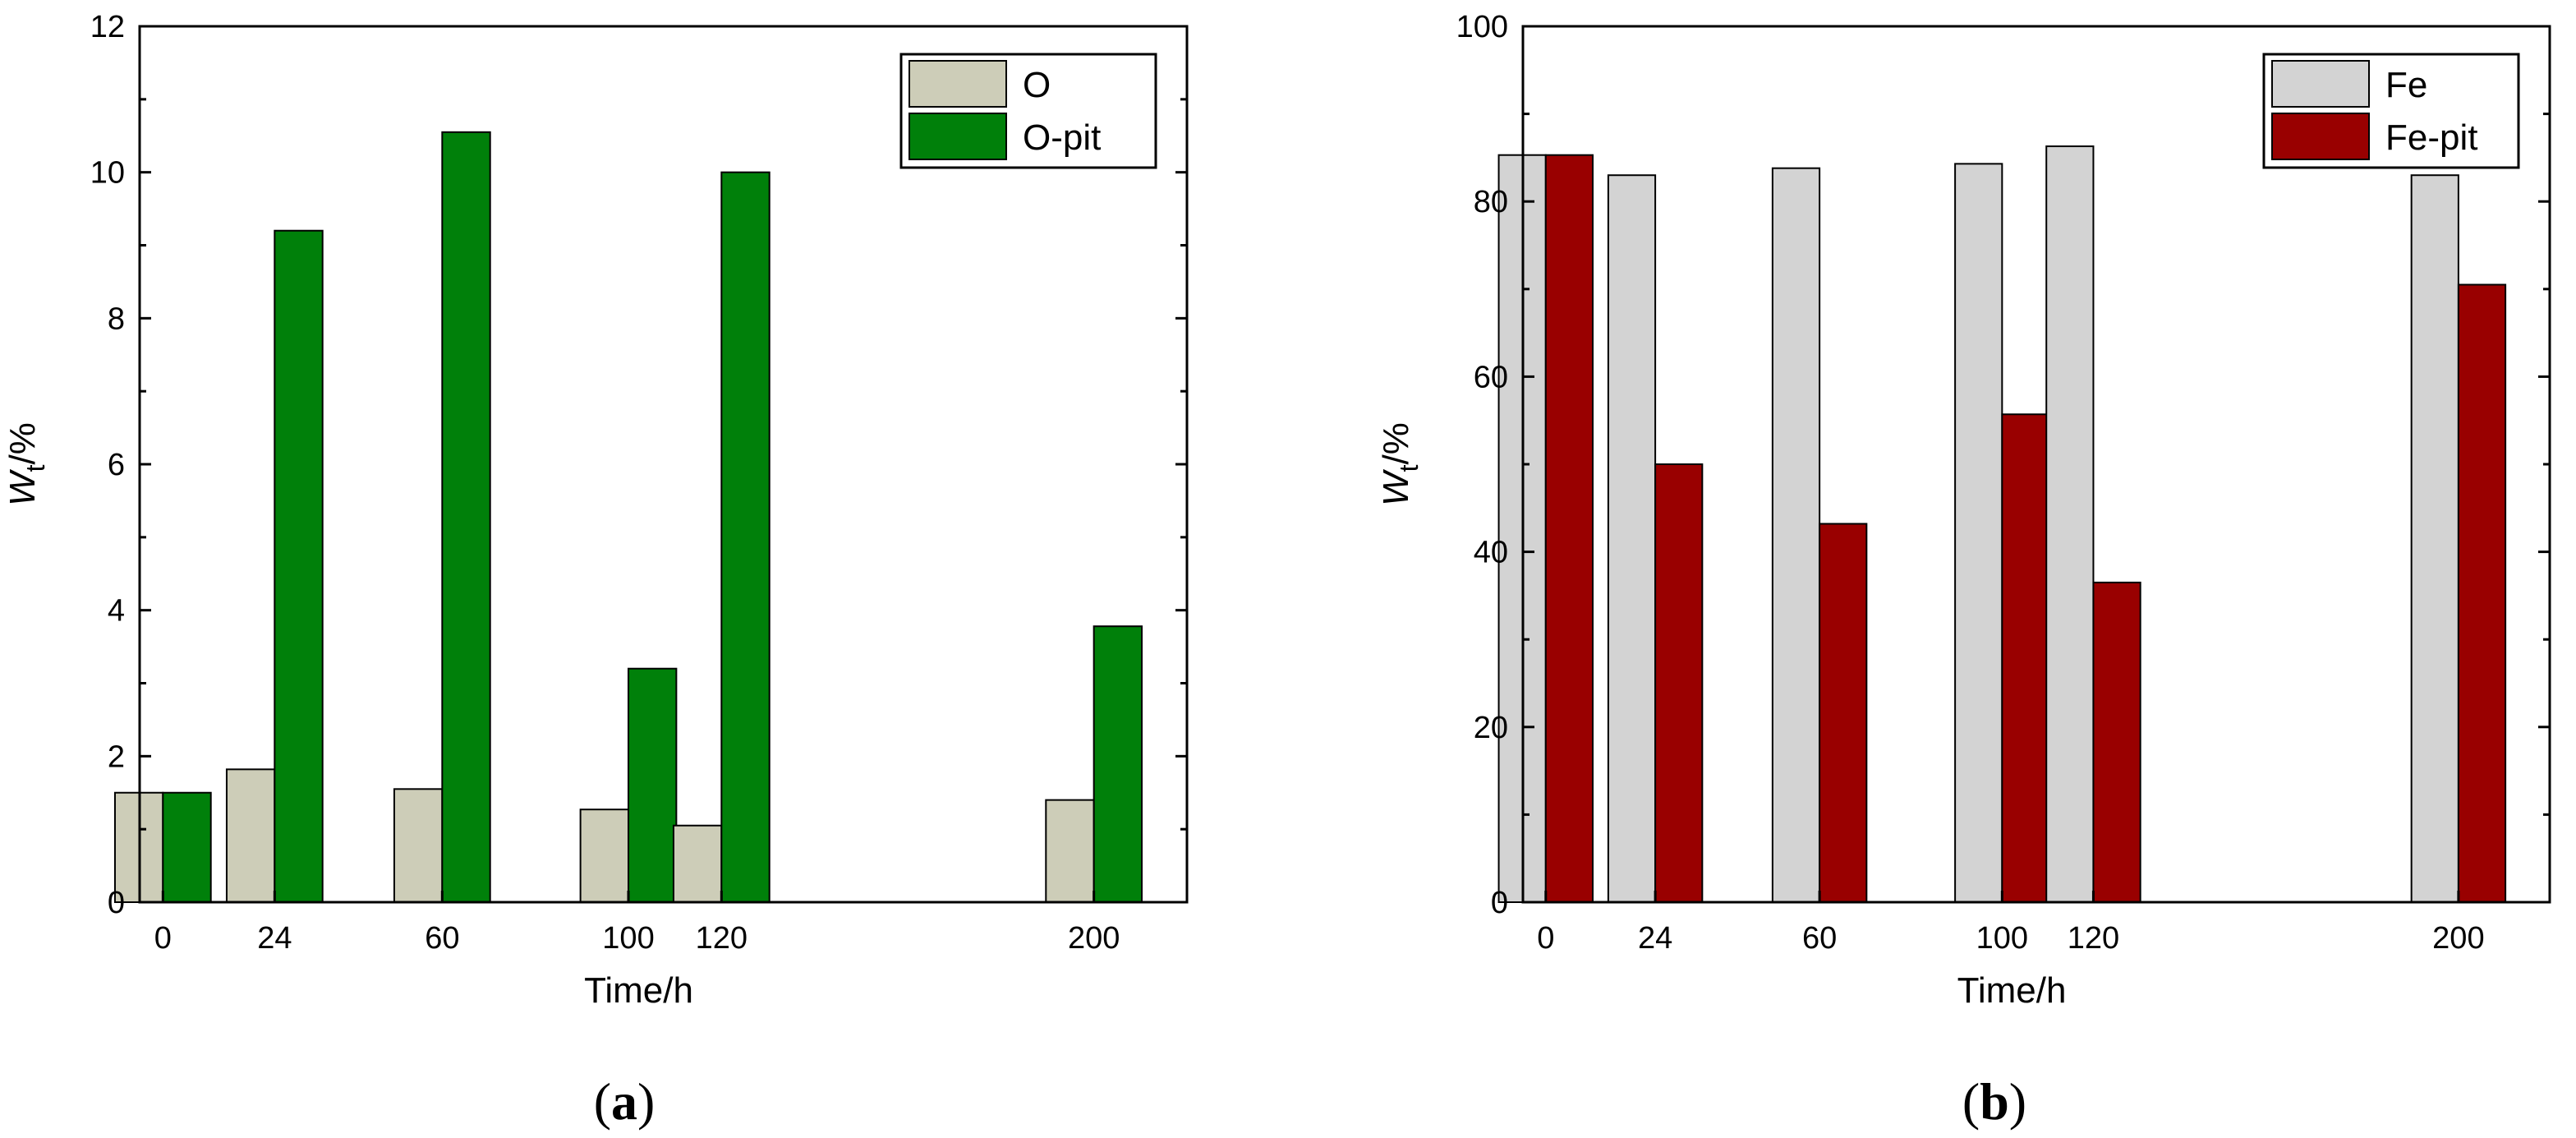 This screenshot has width=2576, height=1138. Describe the element at coordinates (1037, 85) in the screenshot. I see `legend-label-o: O` at that location.